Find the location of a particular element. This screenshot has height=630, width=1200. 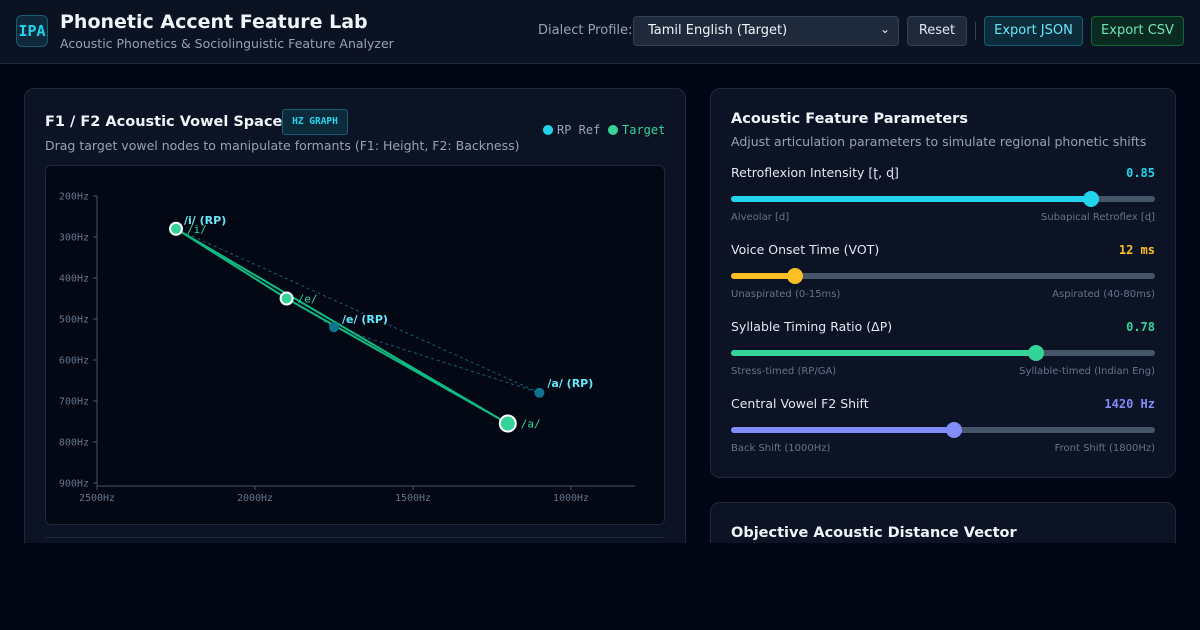

legend-rp-dot is located at coordinates (548, 130).